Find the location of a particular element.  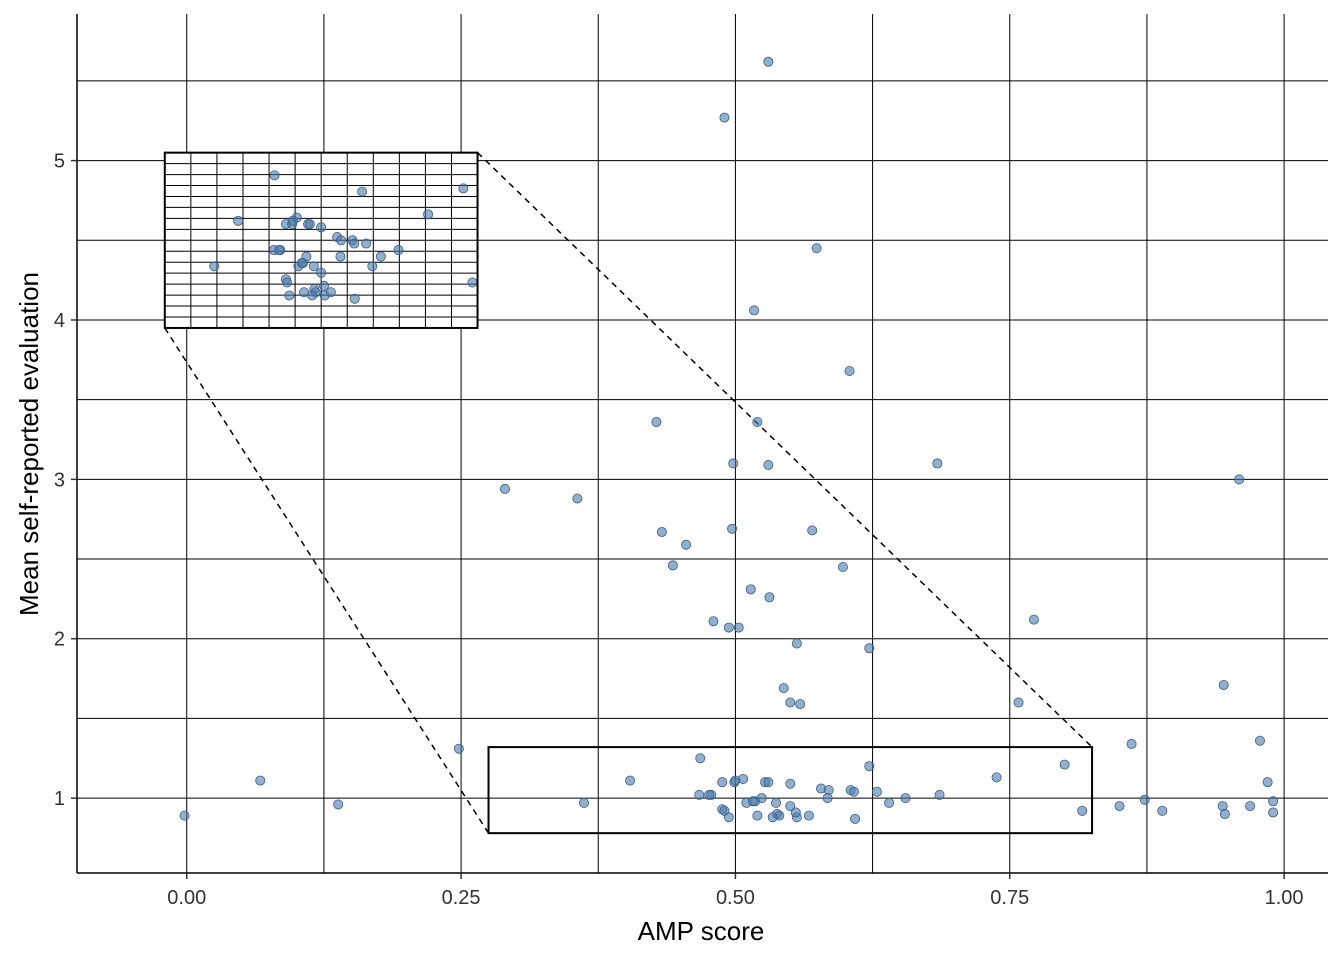

y-tick-label: 3 is located at coordinates (59, 480).